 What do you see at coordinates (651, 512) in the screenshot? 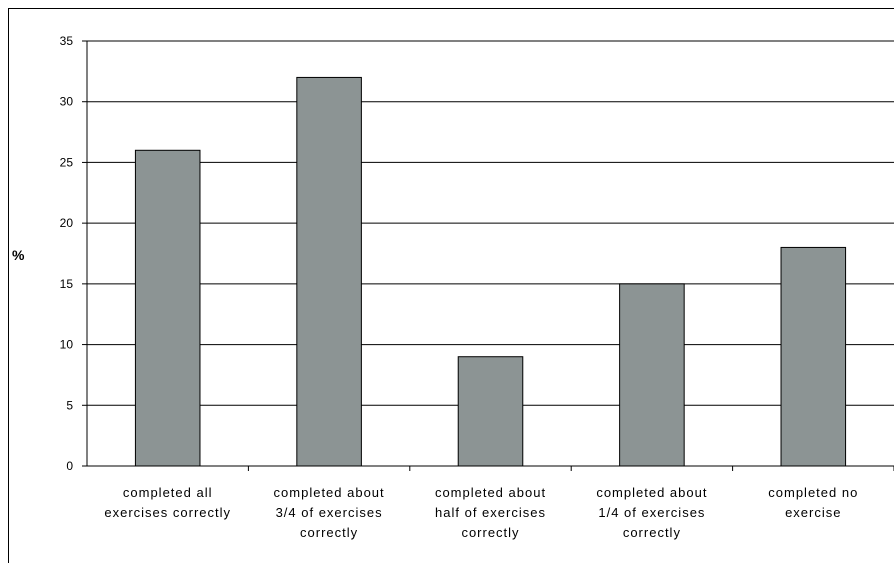
I see `x-tick-label: 1/4 of exercises` at bounding box center [651, 512].